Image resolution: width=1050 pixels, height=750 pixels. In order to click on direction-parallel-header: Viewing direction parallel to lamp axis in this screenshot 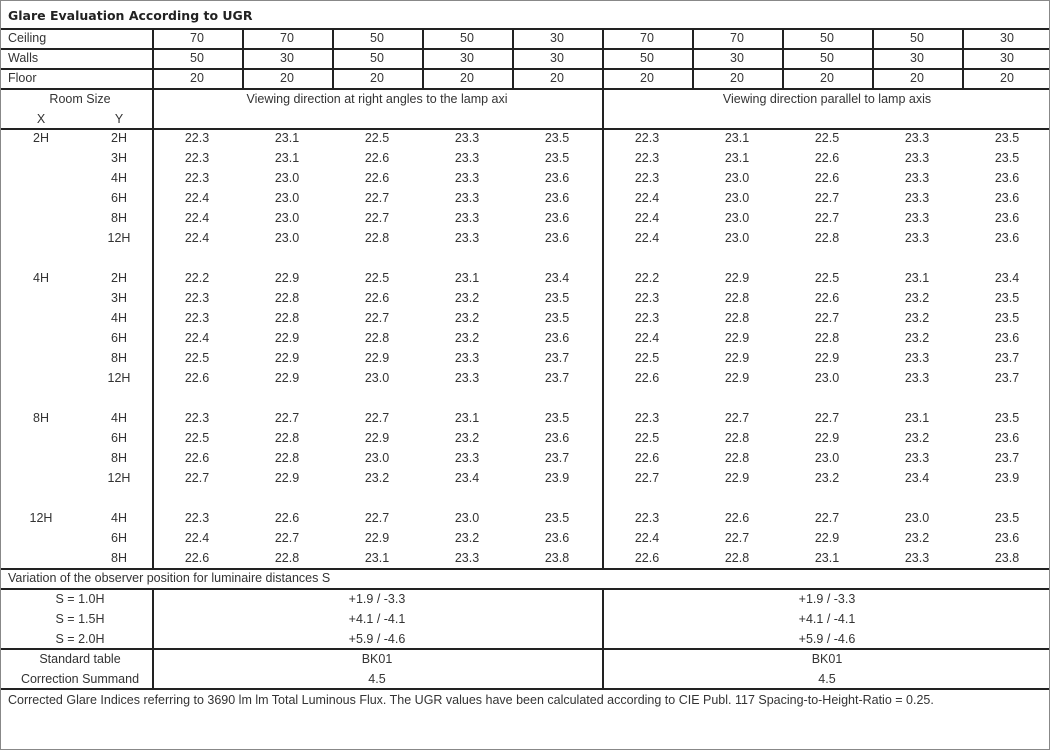, I will do `click(827, 99)`.